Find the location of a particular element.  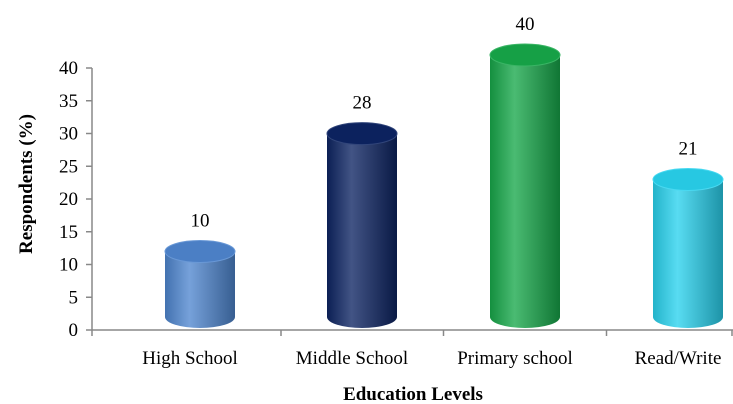

data-label: 10 is located at coordinates (200, 221).